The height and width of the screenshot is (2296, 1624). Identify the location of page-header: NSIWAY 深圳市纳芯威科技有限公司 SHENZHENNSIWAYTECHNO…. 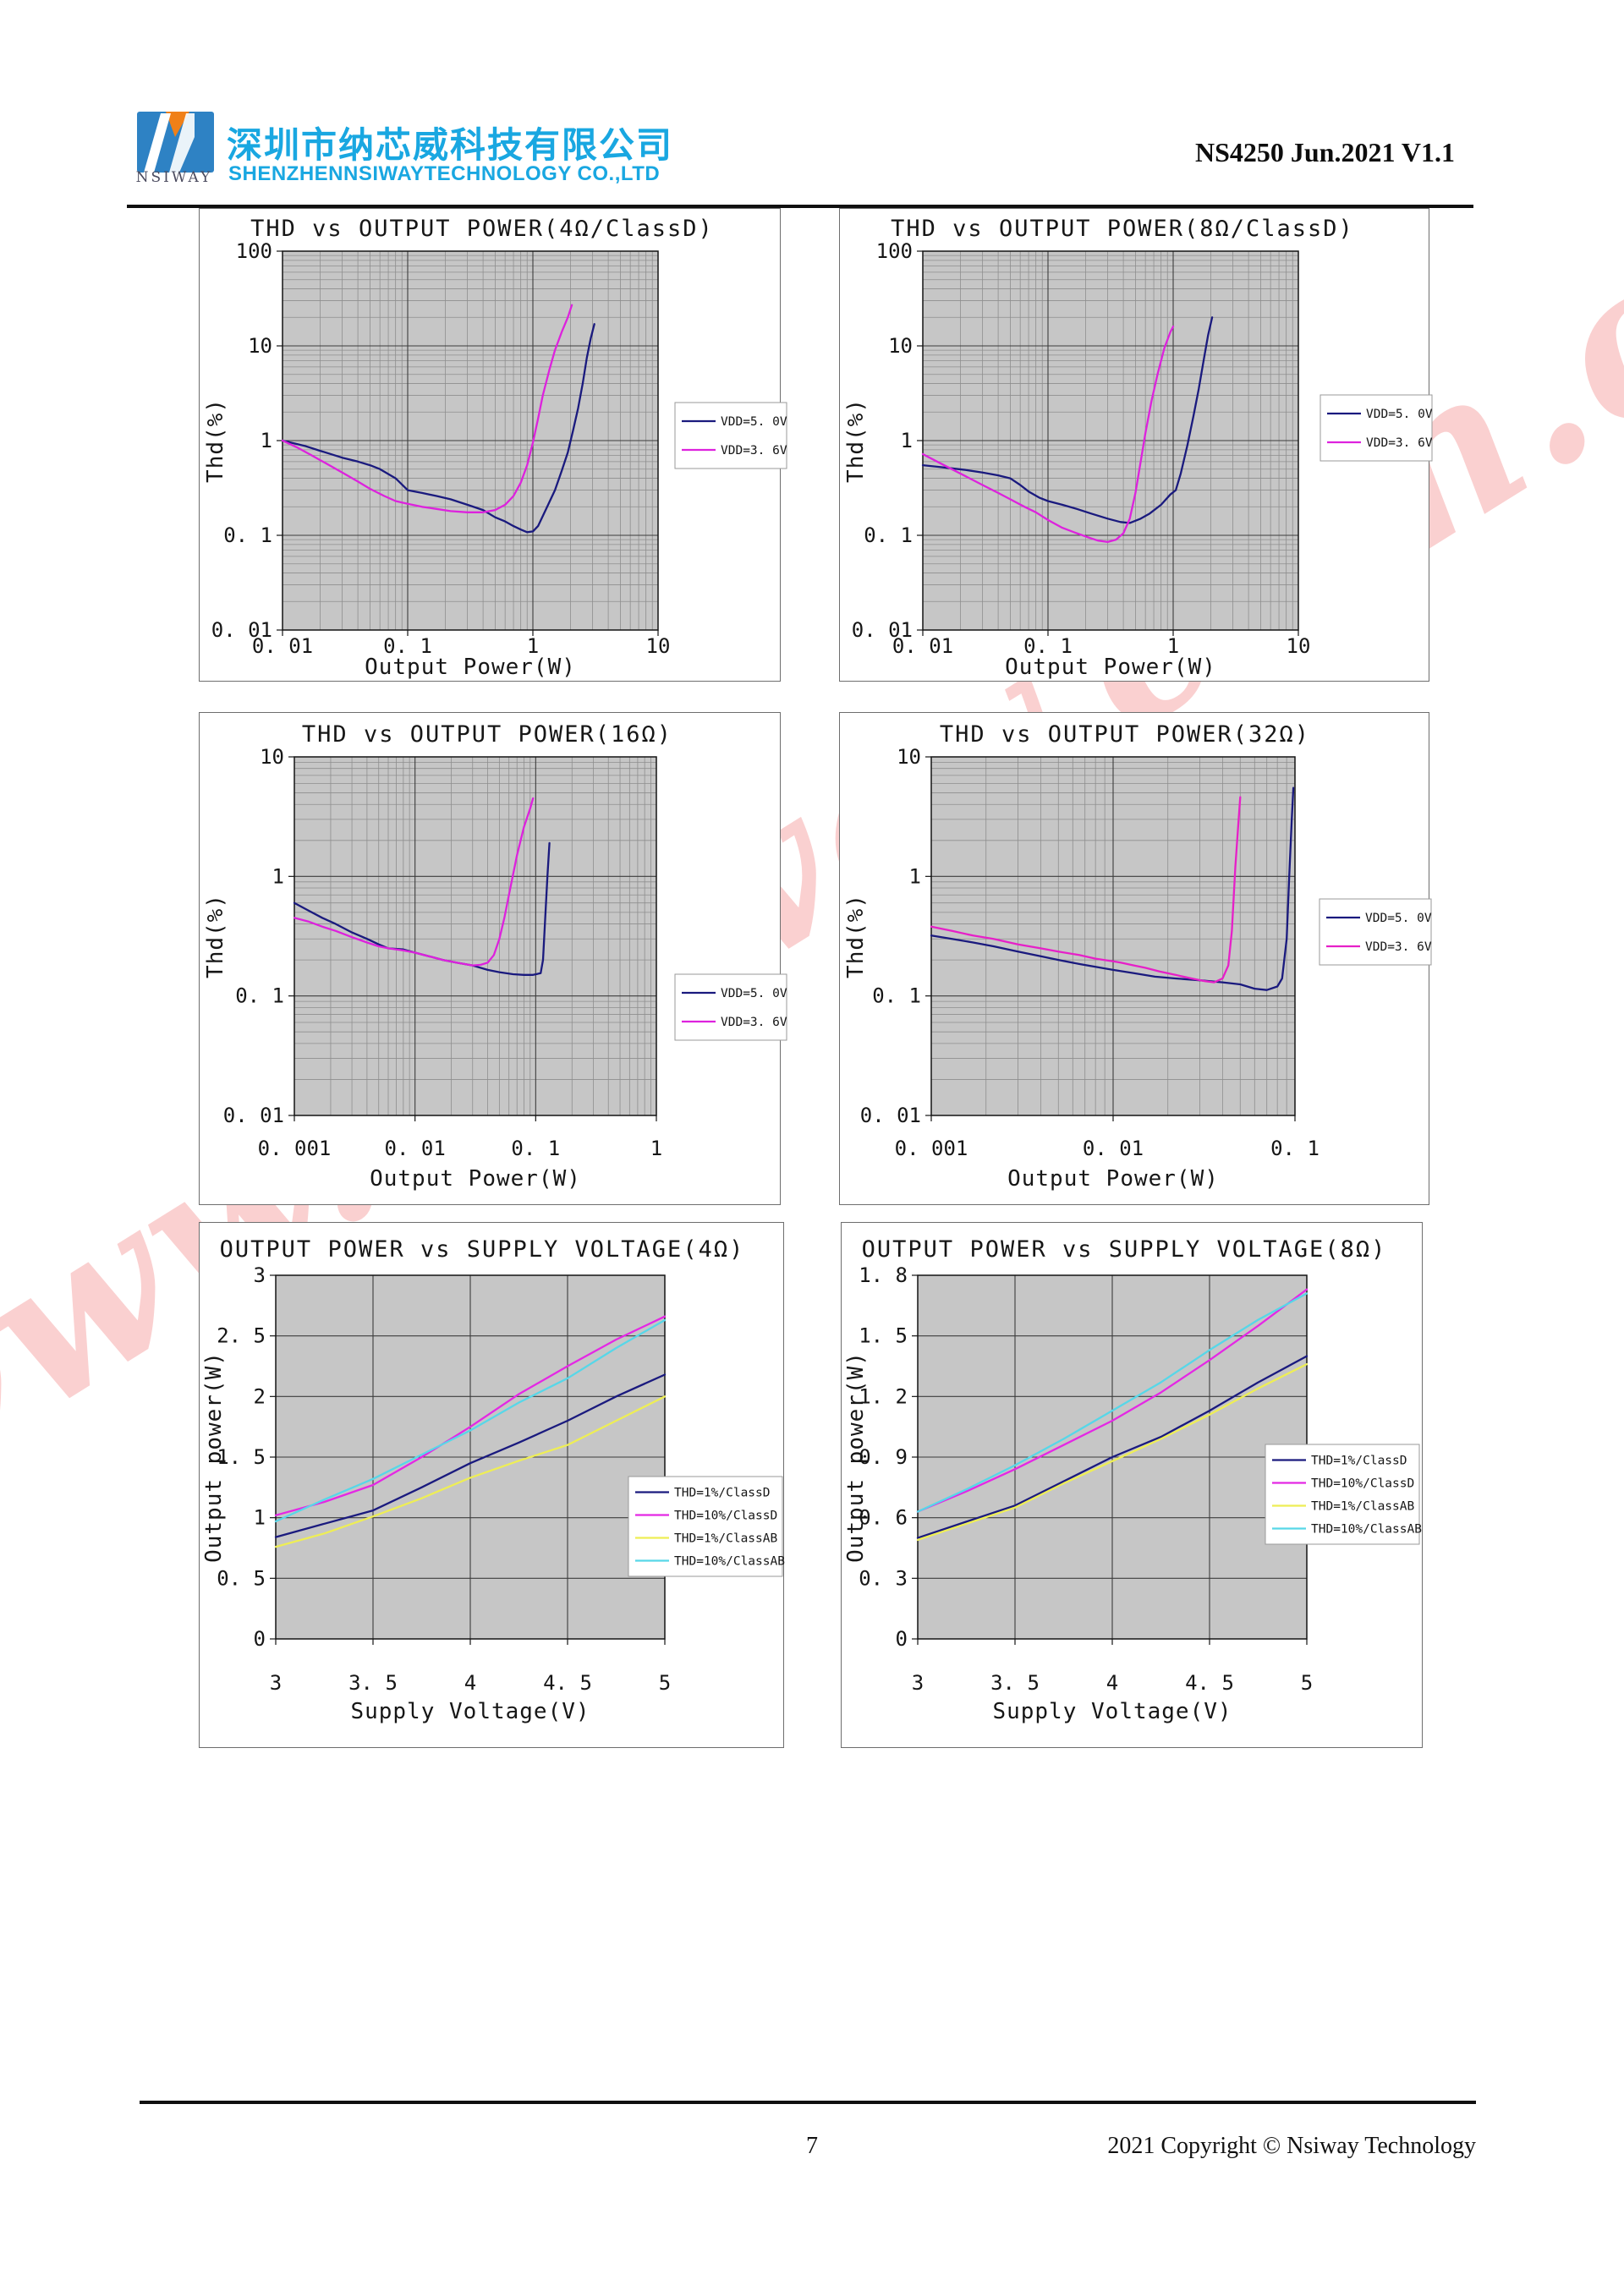
(812, 105).